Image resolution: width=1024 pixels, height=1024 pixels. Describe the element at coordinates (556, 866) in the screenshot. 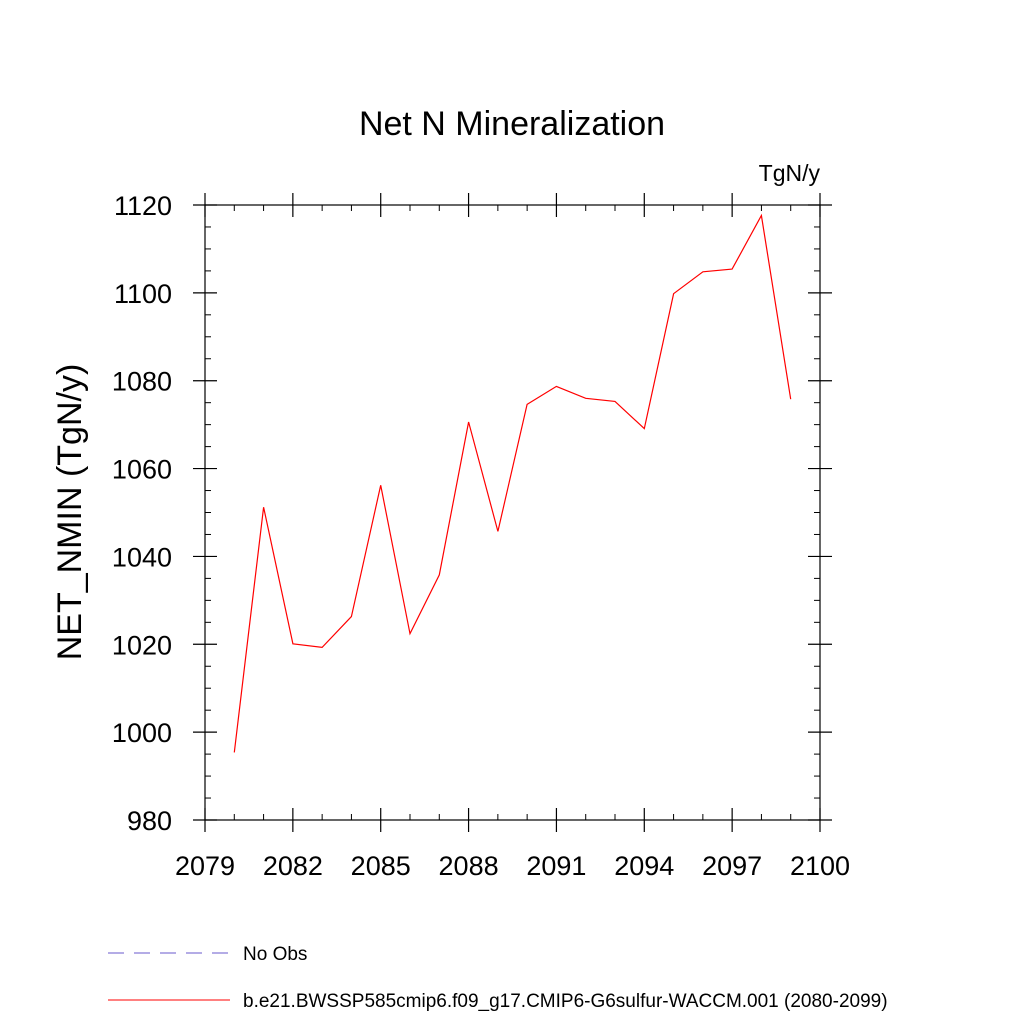

I see `x-tick-label: 2091` at that location.